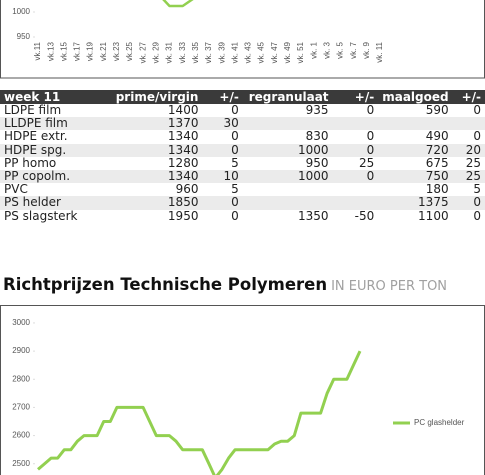  Describe the element at coordinates (439, 422) in the screenshot. I see `legend-label: PC glashelder` at that location.